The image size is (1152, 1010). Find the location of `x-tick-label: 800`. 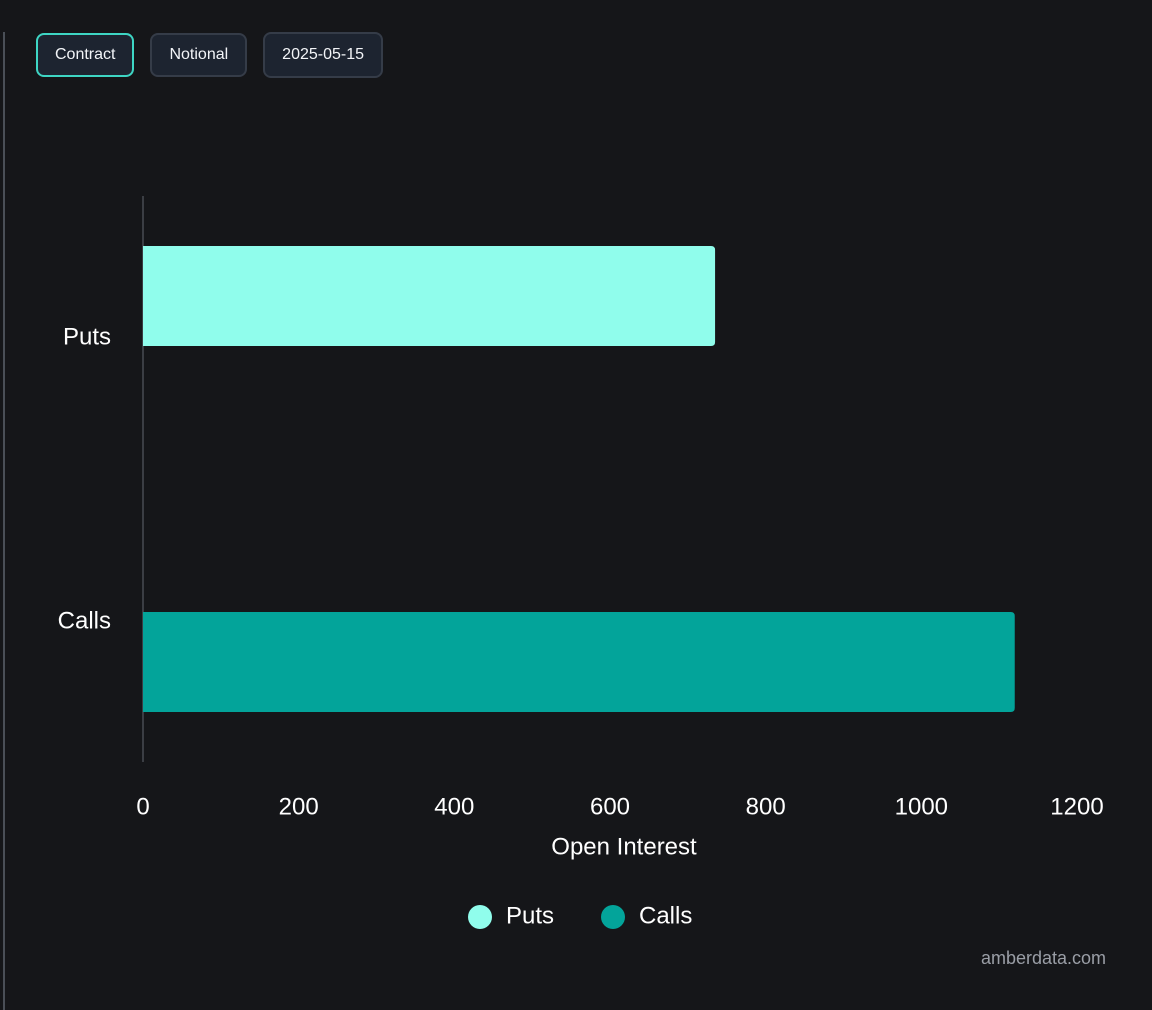

x-tick-label: 800 is located at coordinates (766, 806).